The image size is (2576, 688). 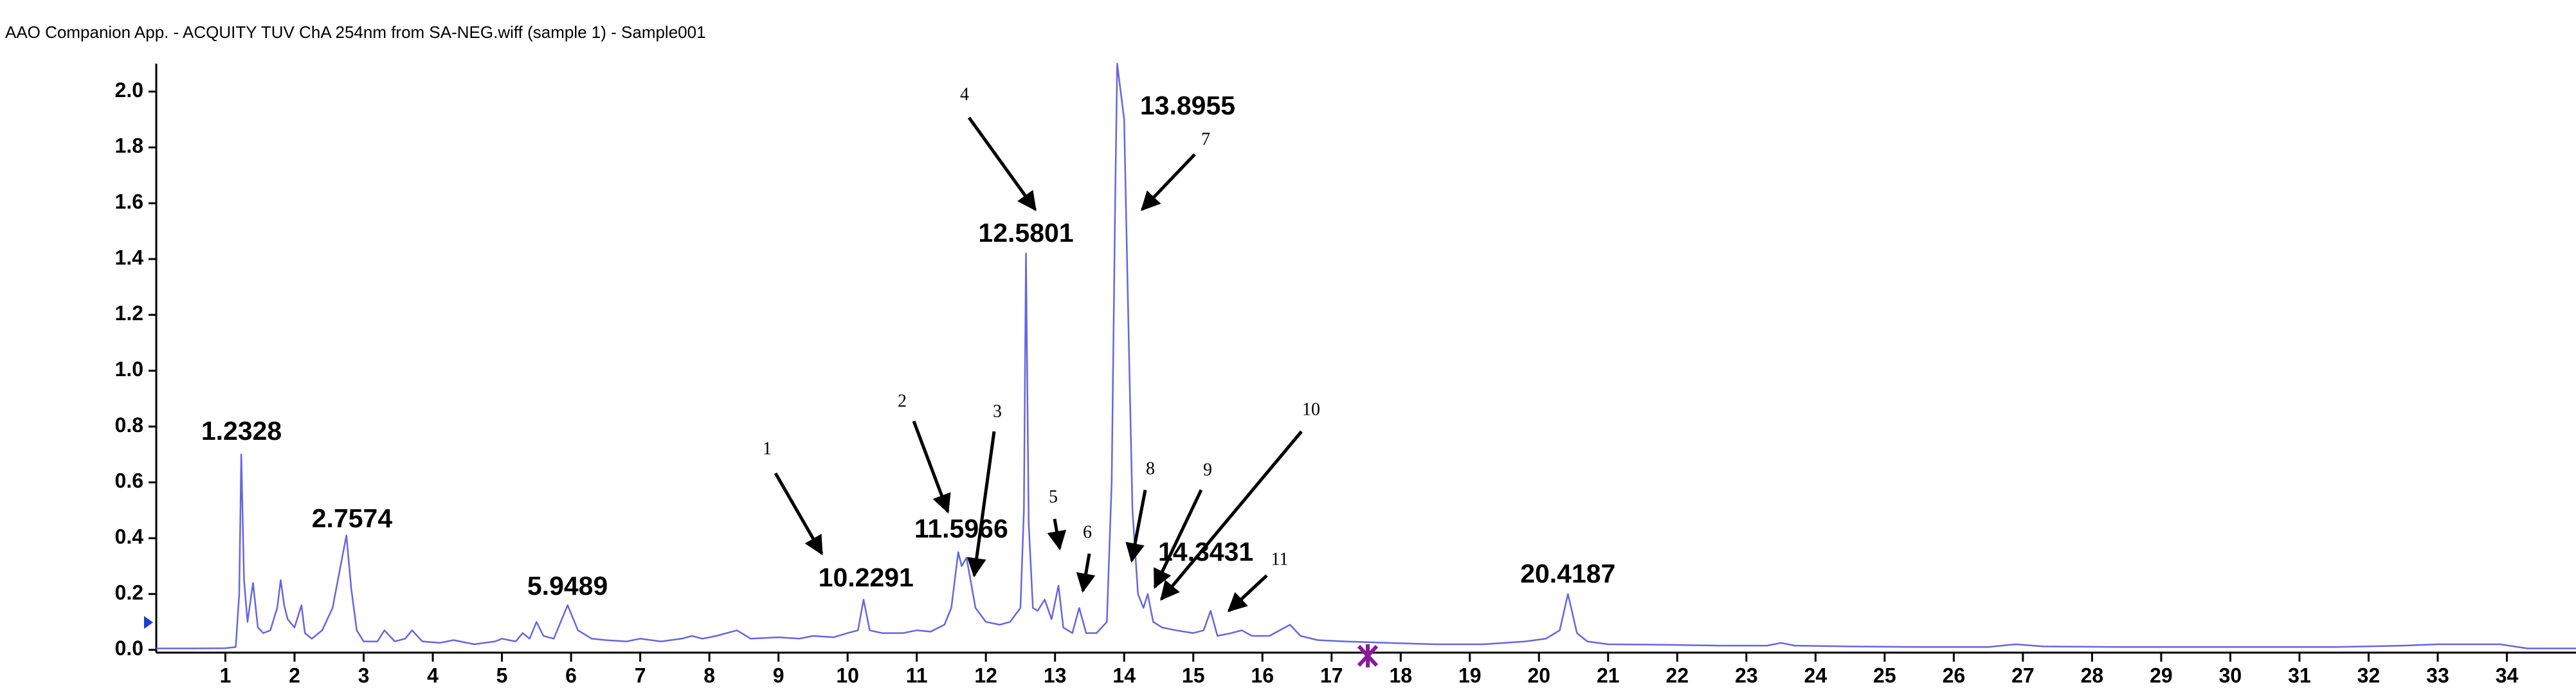 What do you see at coordinates (1954, 676) in the screenshot?
I see `x-tick-label: 26` at bounding box center [1954, 676].